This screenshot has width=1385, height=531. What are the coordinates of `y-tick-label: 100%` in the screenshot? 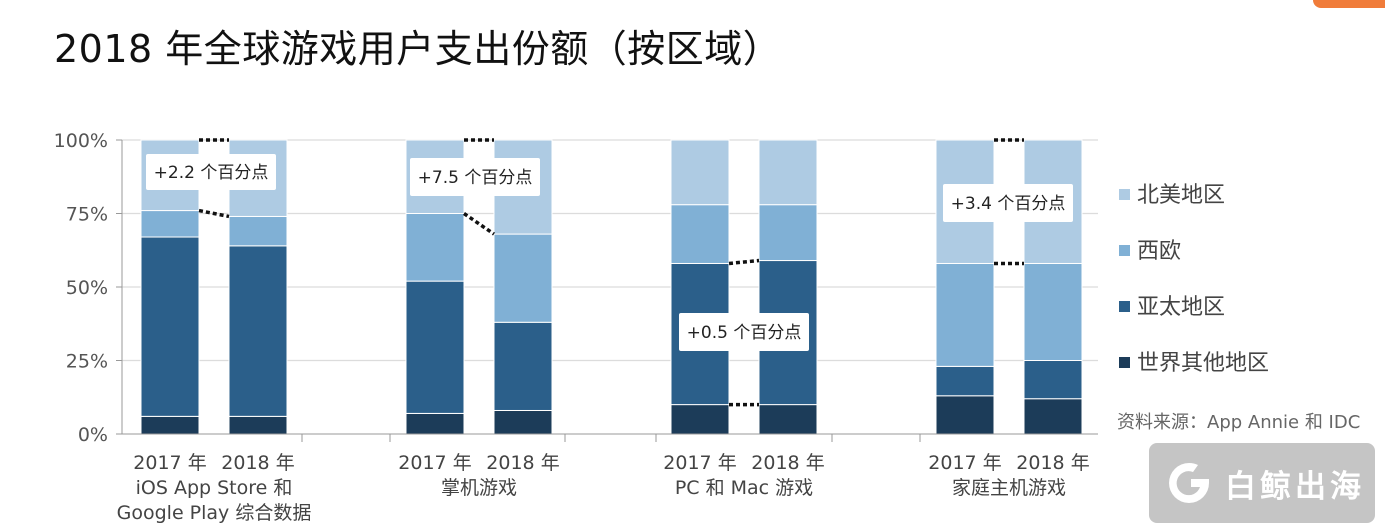 It's located at (81, 141).